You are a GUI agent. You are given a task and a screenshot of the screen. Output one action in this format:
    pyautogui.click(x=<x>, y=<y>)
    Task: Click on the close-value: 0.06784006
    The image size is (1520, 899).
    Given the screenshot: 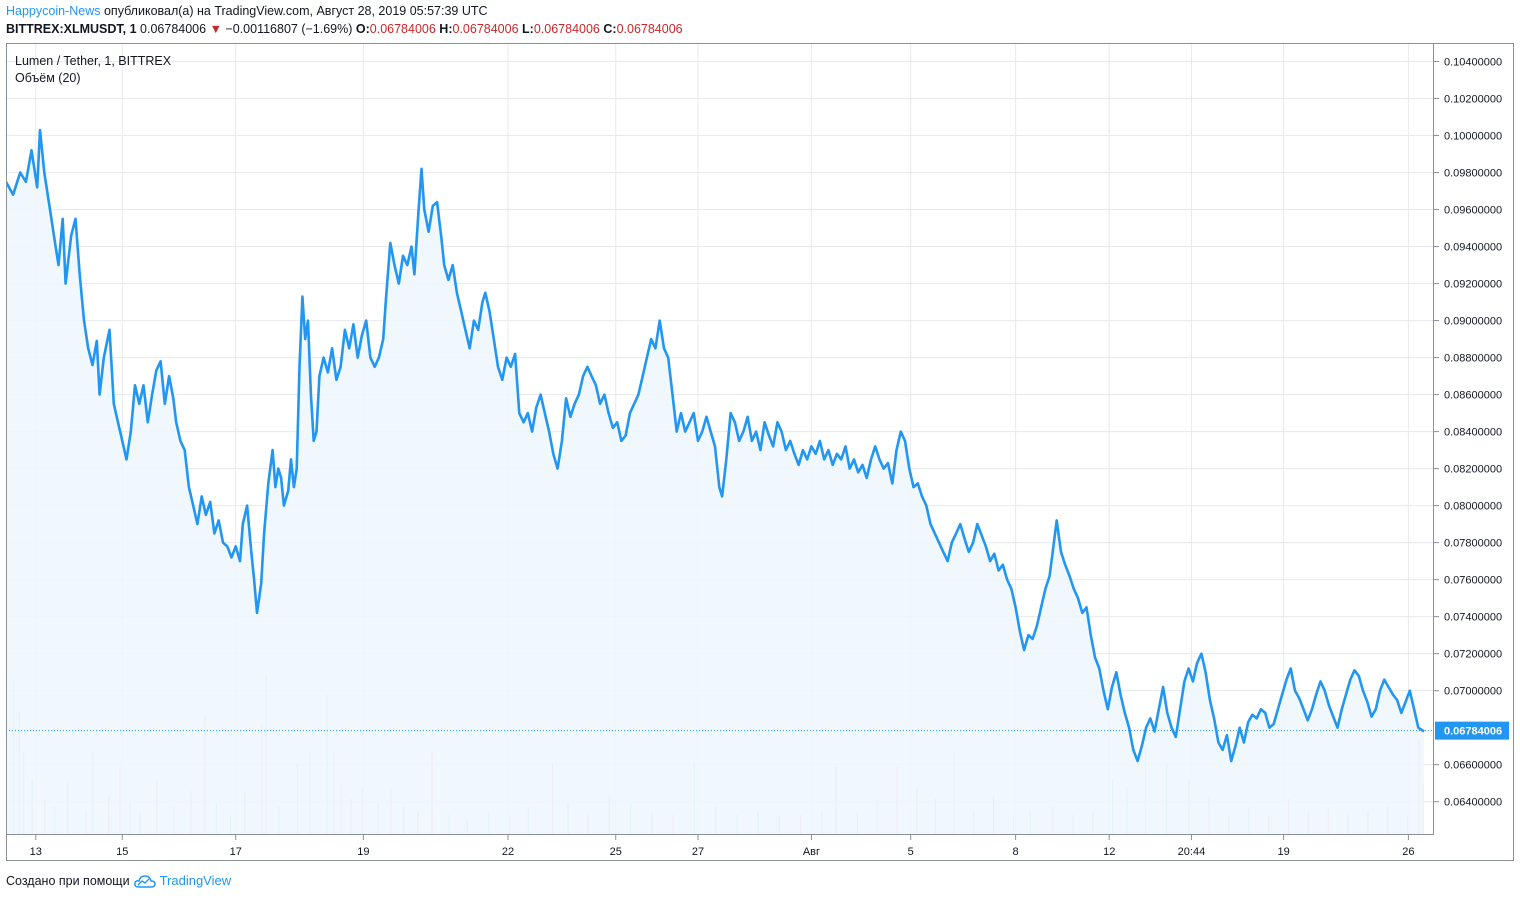 What is the action you would take?
    pyautogui.click(x=649, y=29)
    